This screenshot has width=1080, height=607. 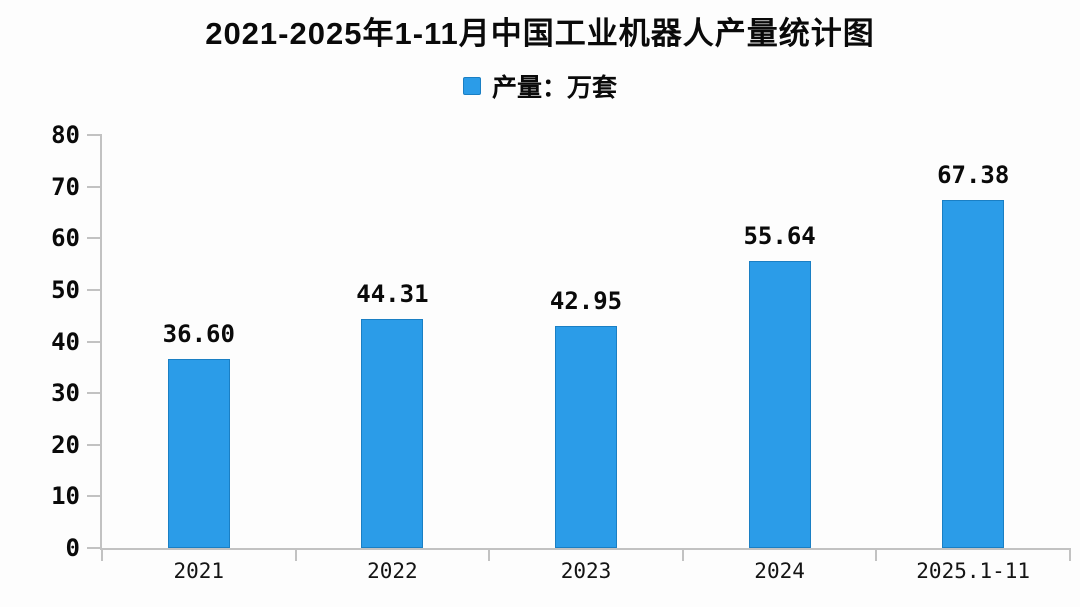 I want to click on bar-value-label: 42.95, so click(x=586, y=301).